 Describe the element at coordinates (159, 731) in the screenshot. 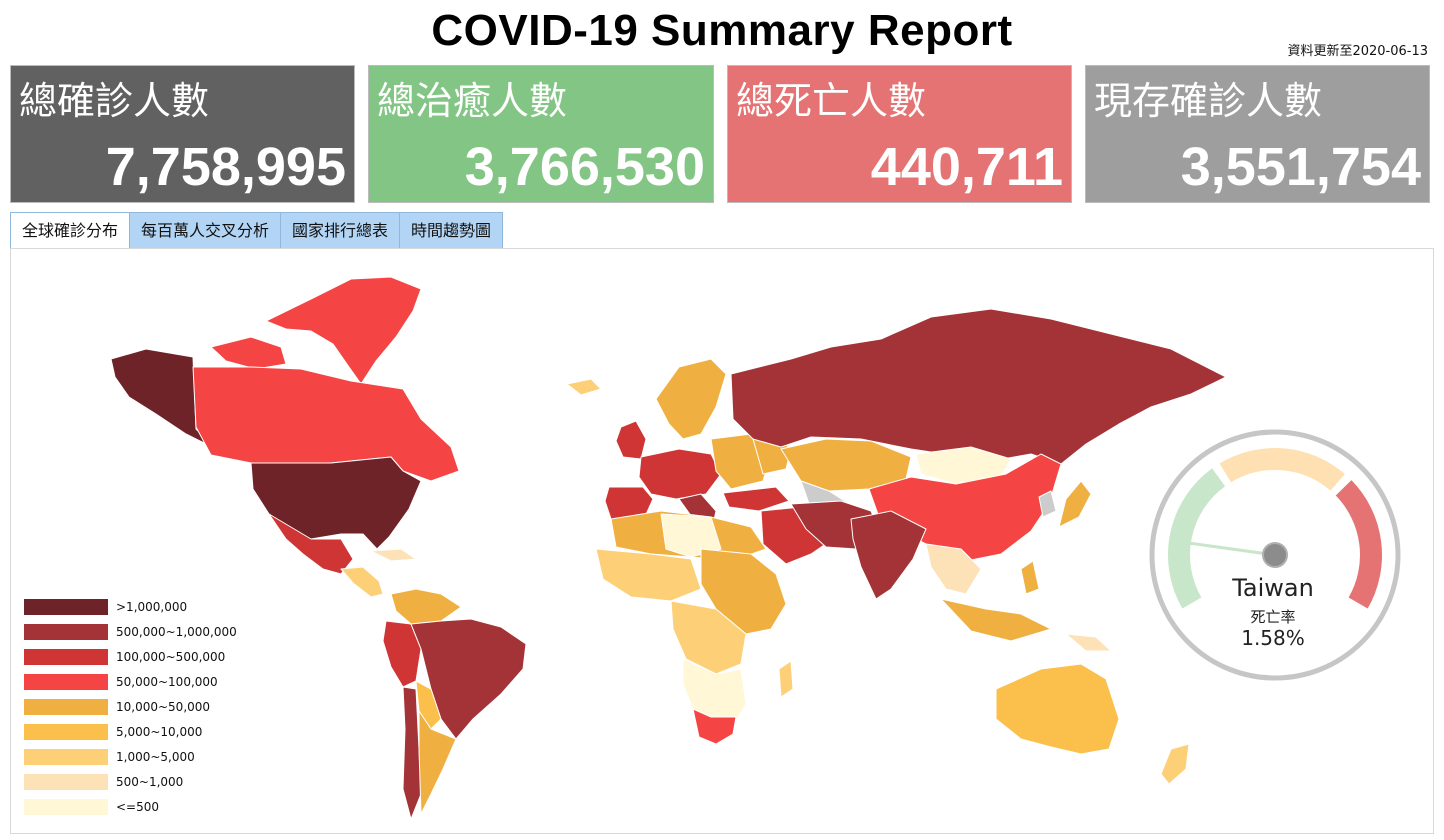

I see `legend-label: 5,000~10,000` at that location.